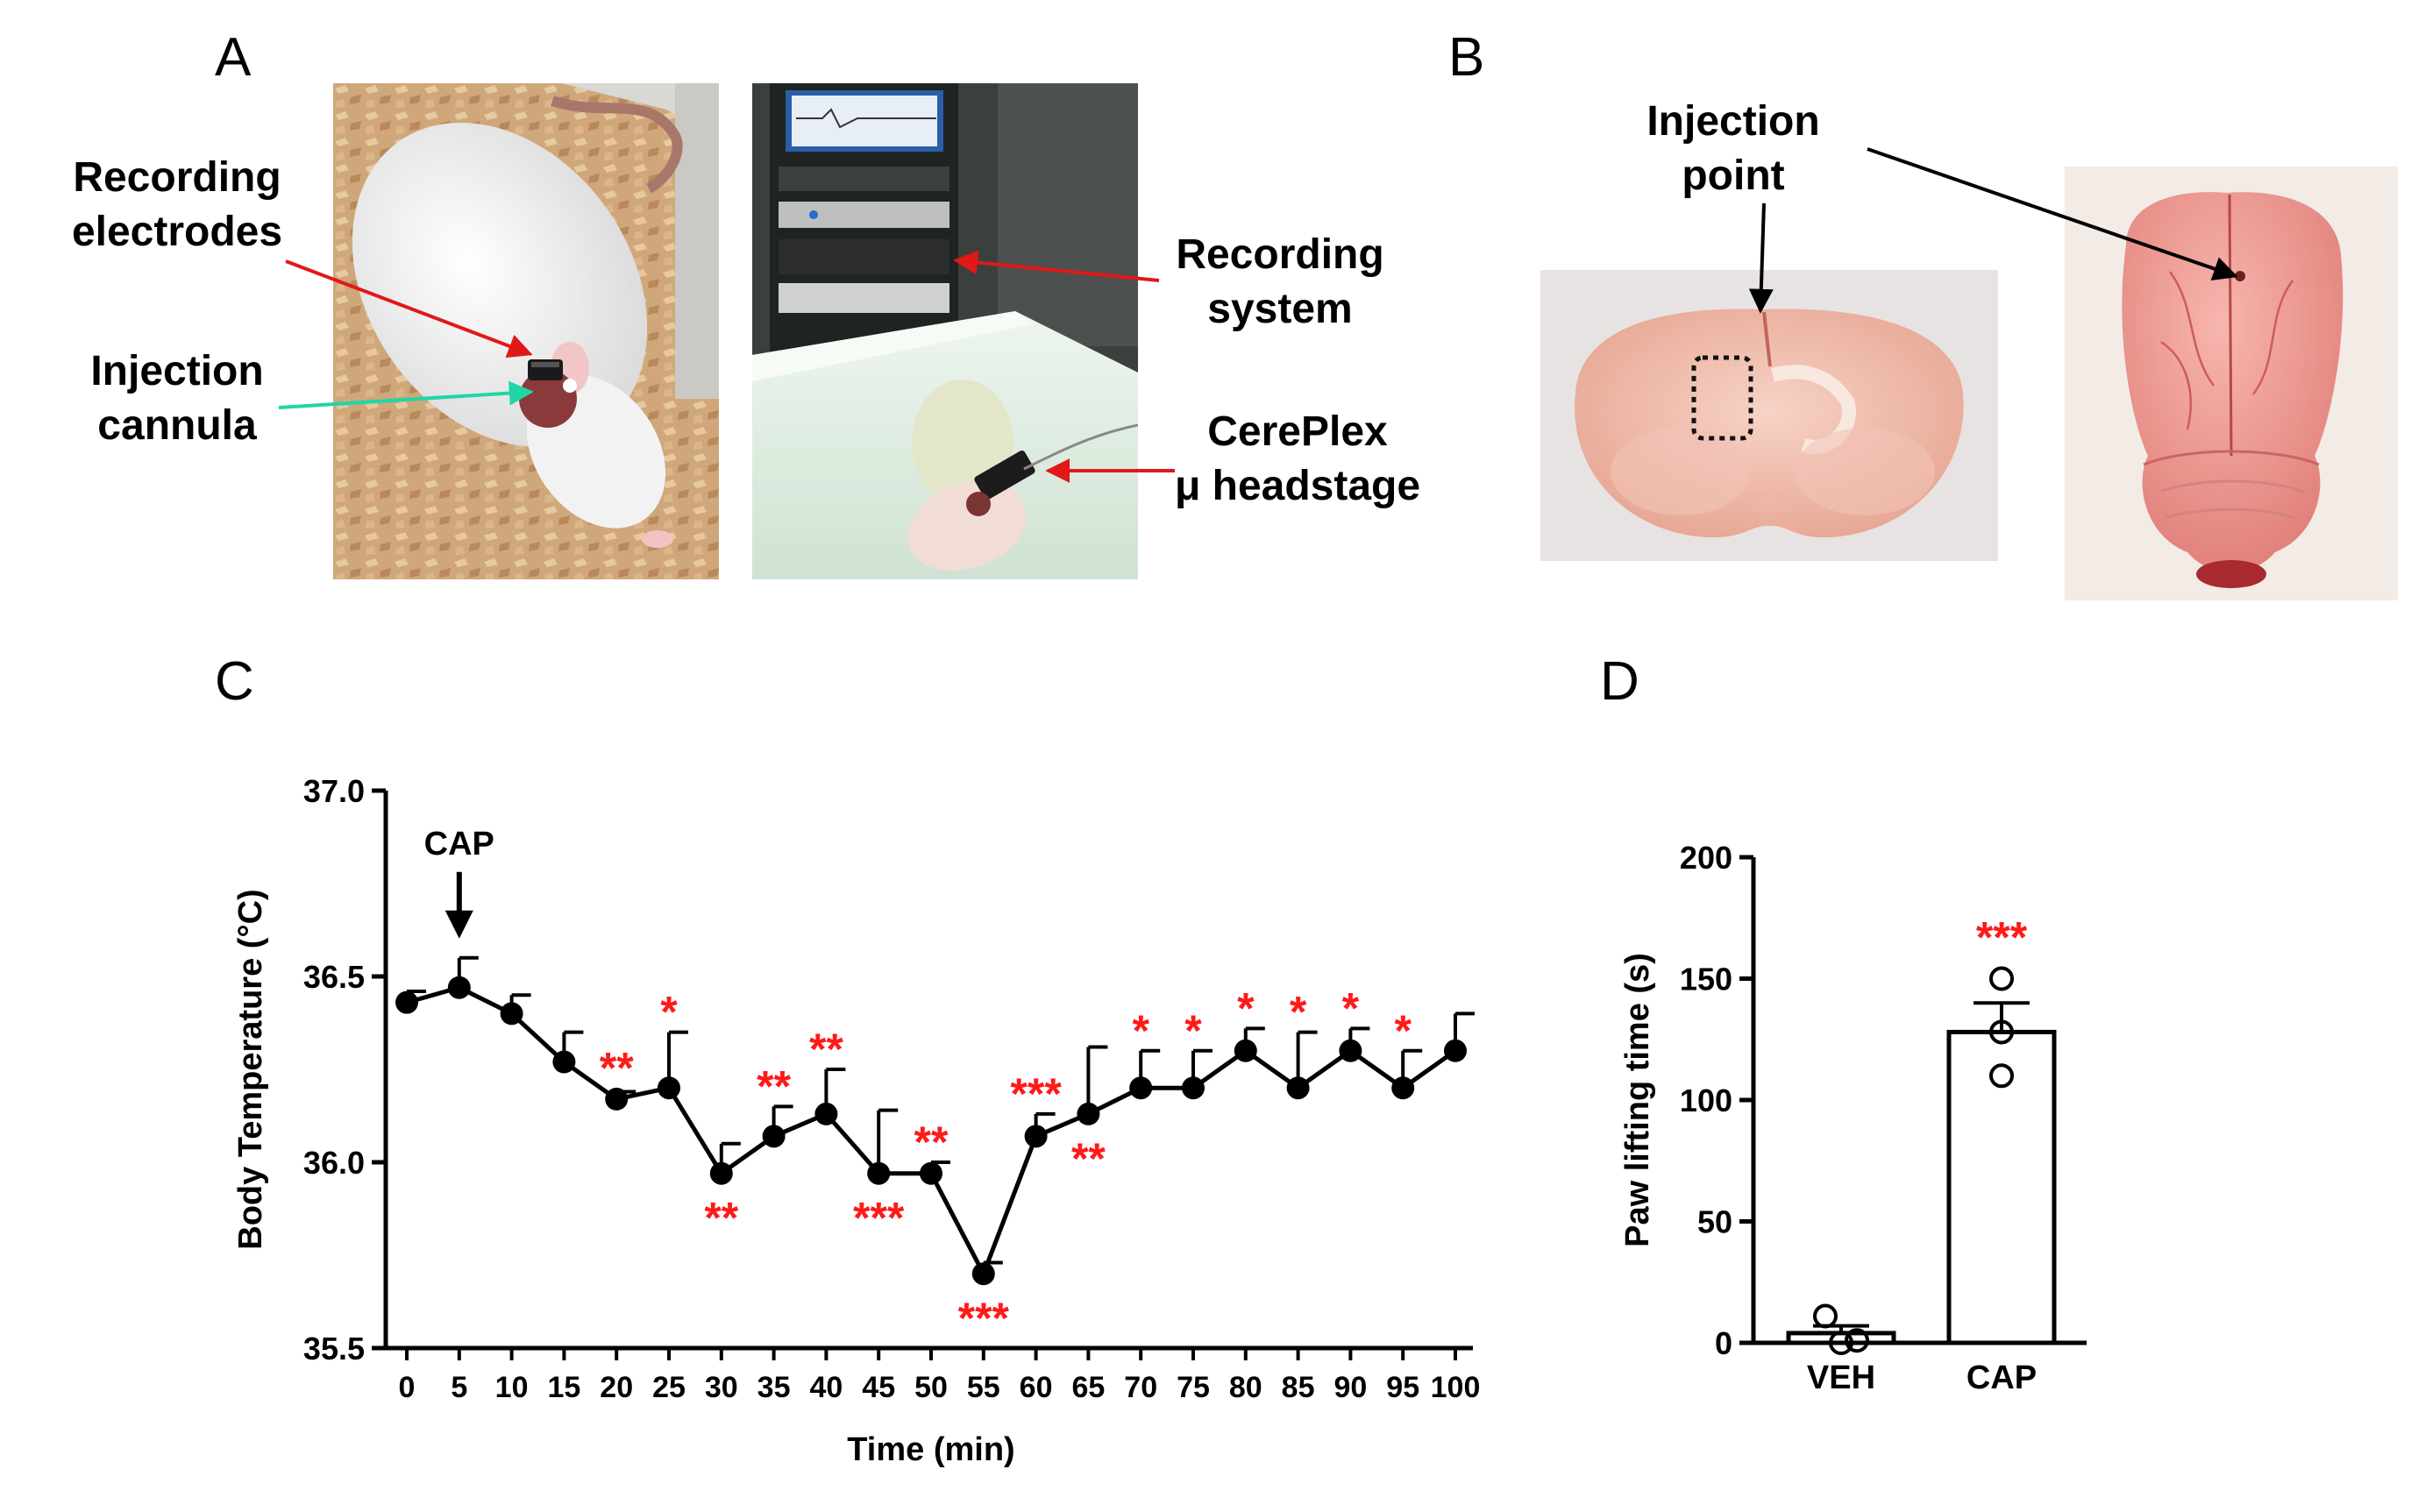  What do you see at coordinates (1706, 1100) in the screenshot?
I see `y-tick-label: 100` at bounding box center [1706, 1100].